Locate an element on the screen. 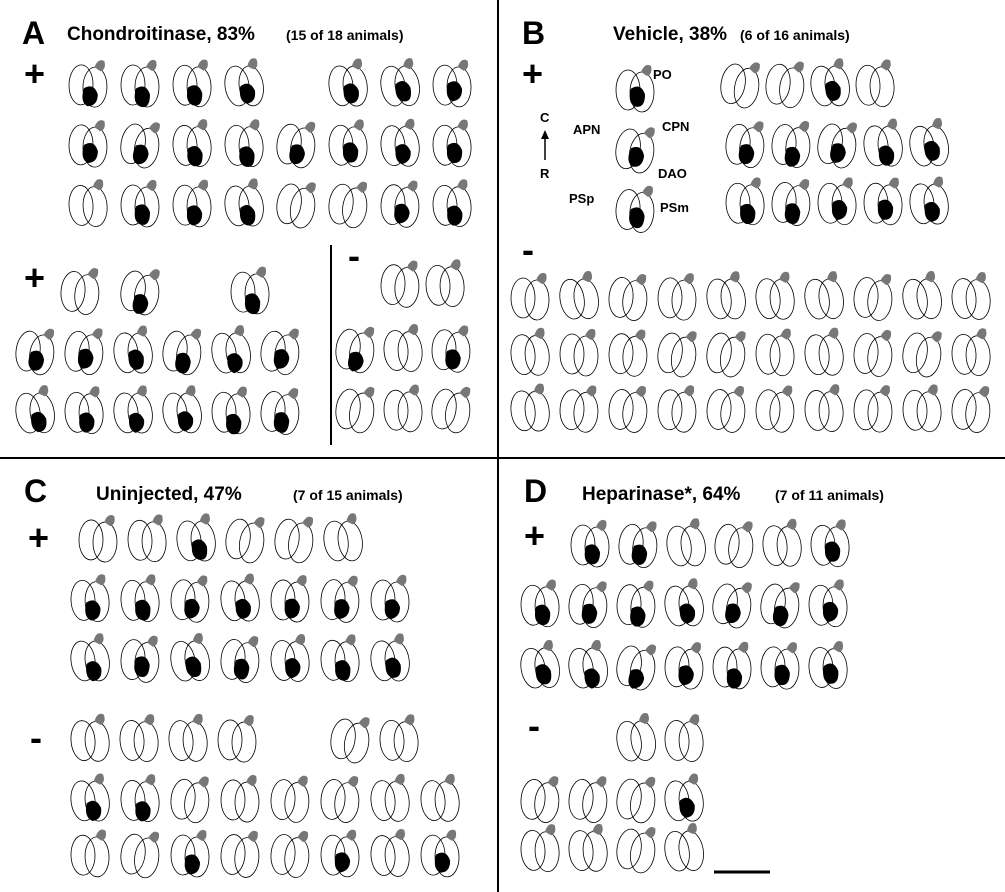  axis-label: C is located at coordinates (545, 117).